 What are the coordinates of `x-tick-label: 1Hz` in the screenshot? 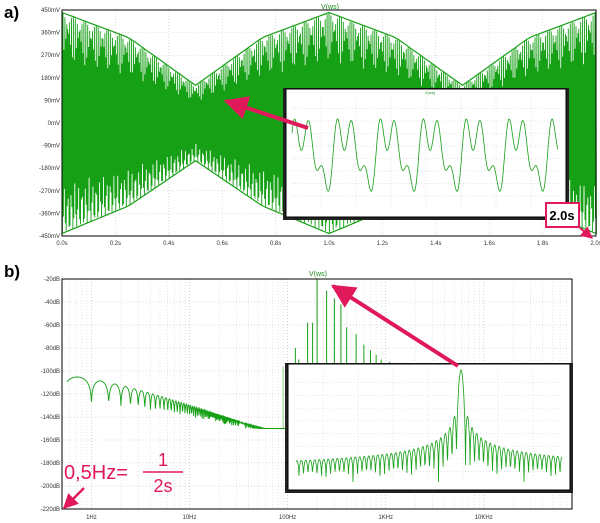 It's located at (91, 518).